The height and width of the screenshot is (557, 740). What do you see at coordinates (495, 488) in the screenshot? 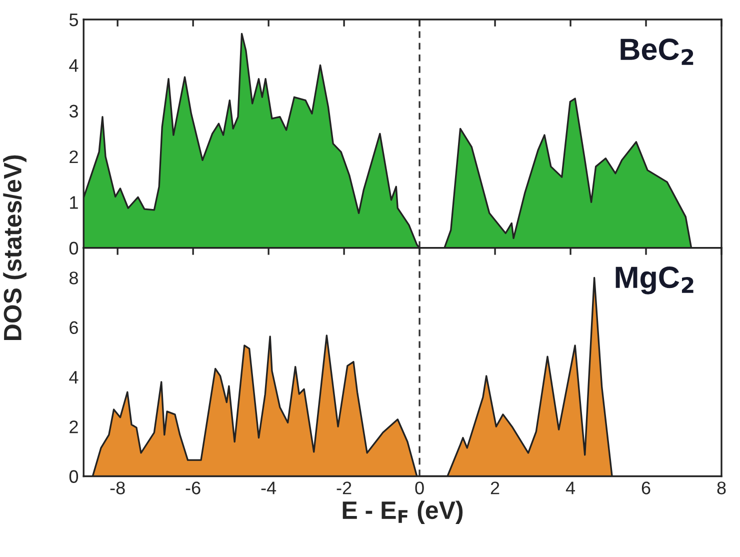
I see `x-tick-label: 2` at bounding box center [495, 488].